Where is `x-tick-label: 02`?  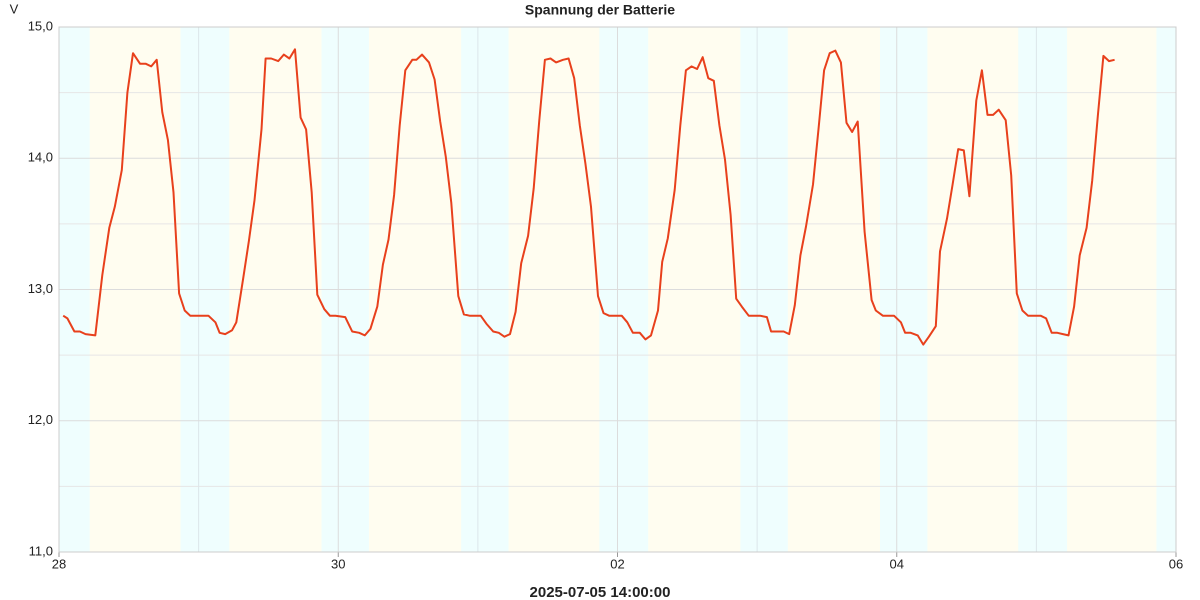
x-tick-label: 02 is located at coordinates (617, 563).